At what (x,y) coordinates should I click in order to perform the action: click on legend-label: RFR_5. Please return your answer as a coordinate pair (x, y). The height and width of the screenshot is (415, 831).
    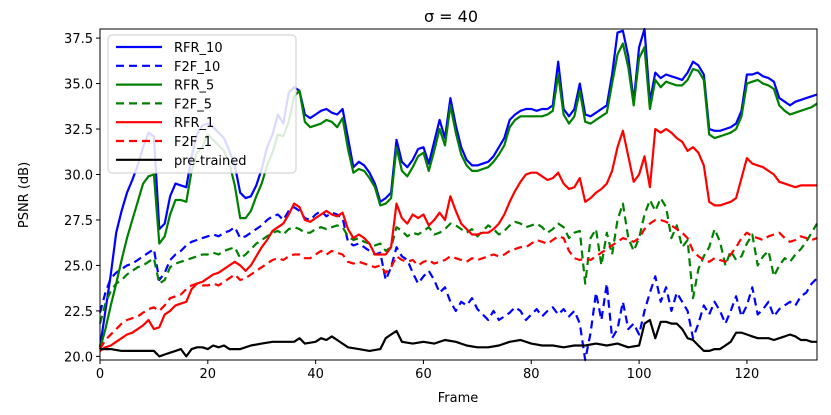
    Looking at the image, I should click on (194, 86).